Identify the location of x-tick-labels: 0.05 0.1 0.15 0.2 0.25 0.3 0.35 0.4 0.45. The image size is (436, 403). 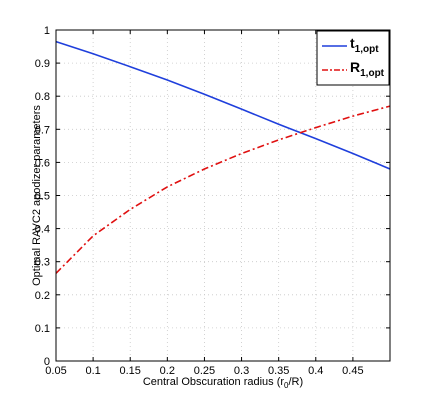
(204, 371).